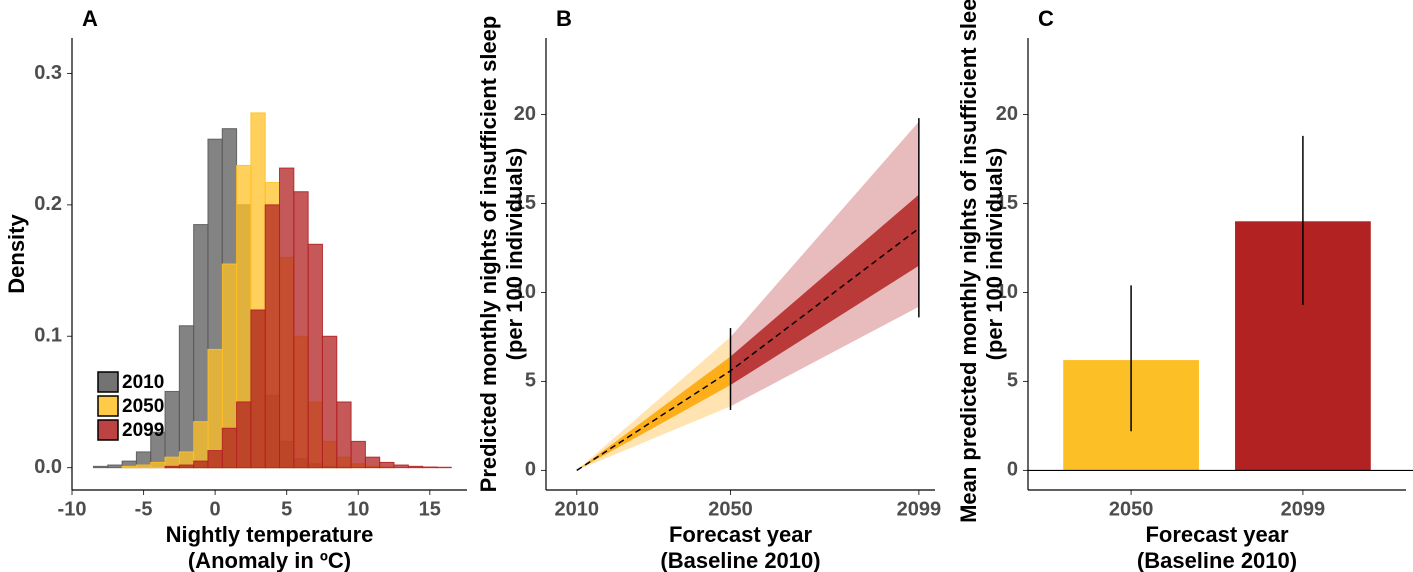  I want to click on x-tick-label: 5, so click(286, 509).